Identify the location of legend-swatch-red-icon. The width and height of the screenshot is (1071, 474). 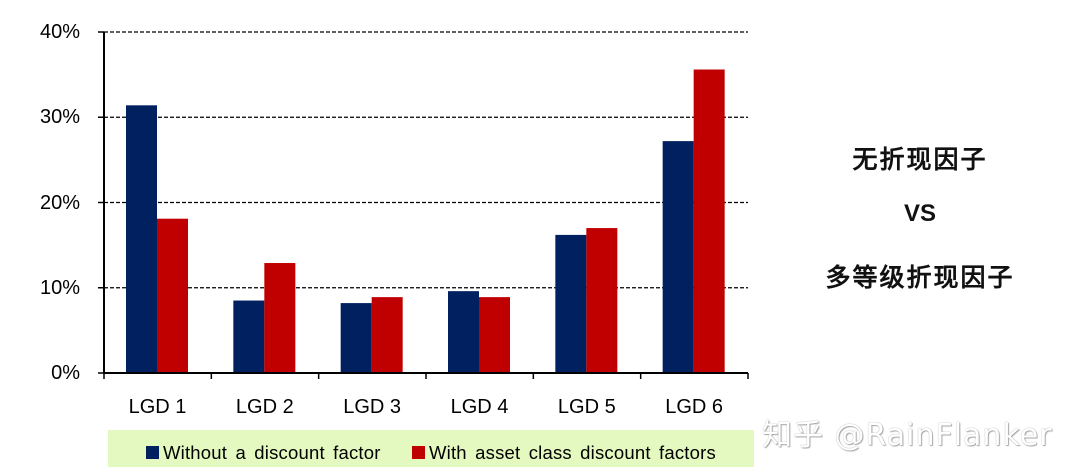
(418, 452).